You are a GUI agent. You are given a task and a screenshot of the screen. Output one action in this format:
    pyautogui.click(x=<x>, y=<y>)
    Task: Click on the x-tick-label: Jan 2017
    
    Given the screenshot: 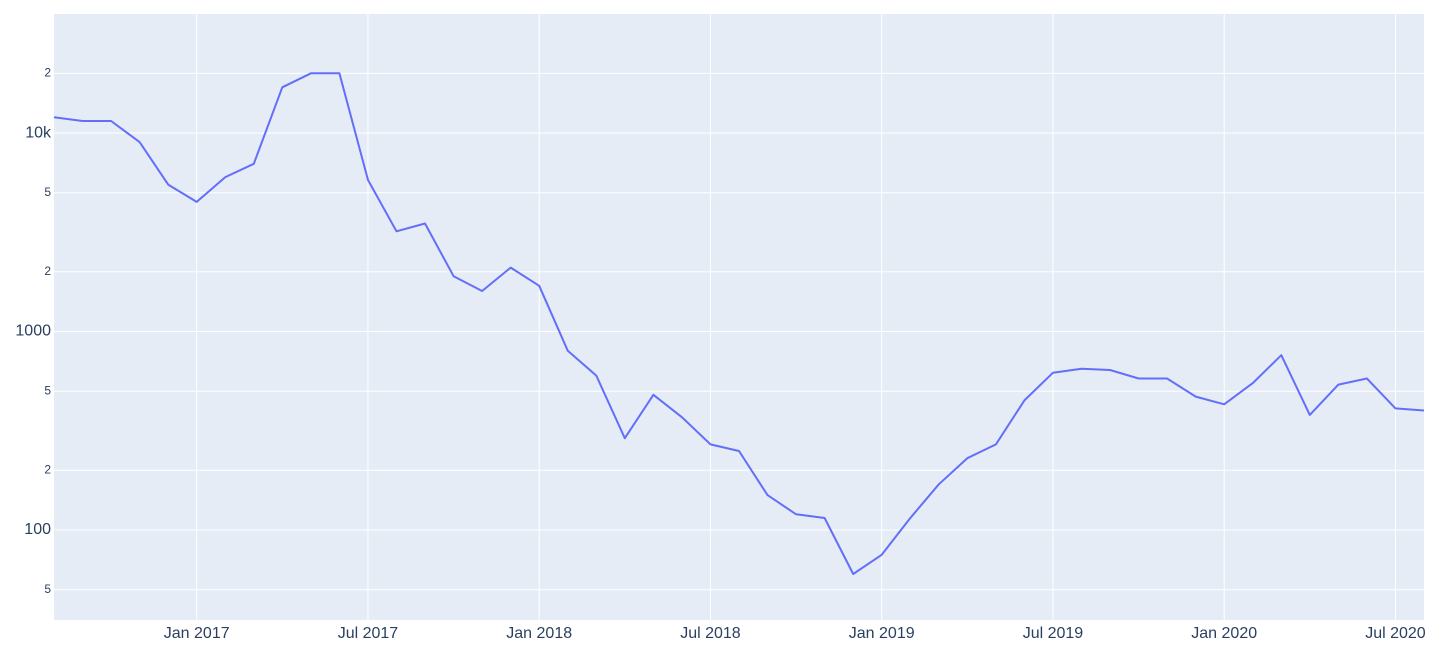 What is the action you would take?
    pyautogui.click(x=197, y=633)
    